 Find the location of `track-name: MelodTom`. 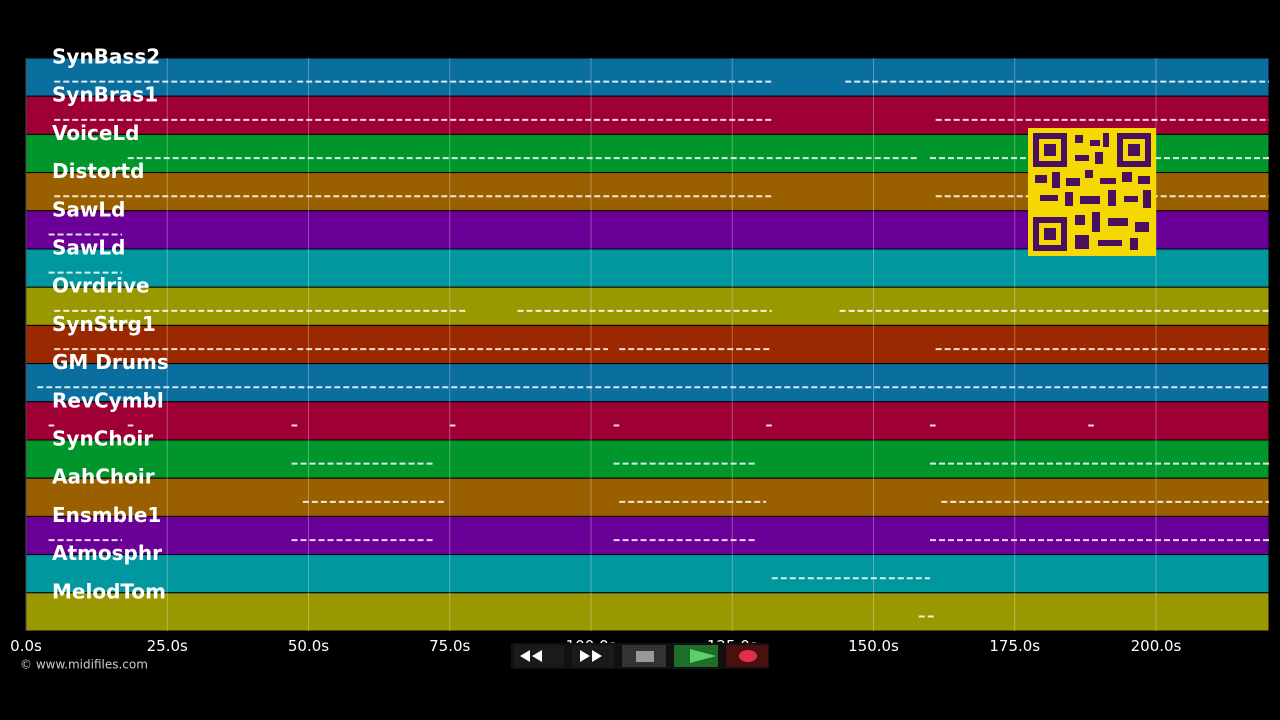

track-name: MelodTom is located at coordinates (109, 591).